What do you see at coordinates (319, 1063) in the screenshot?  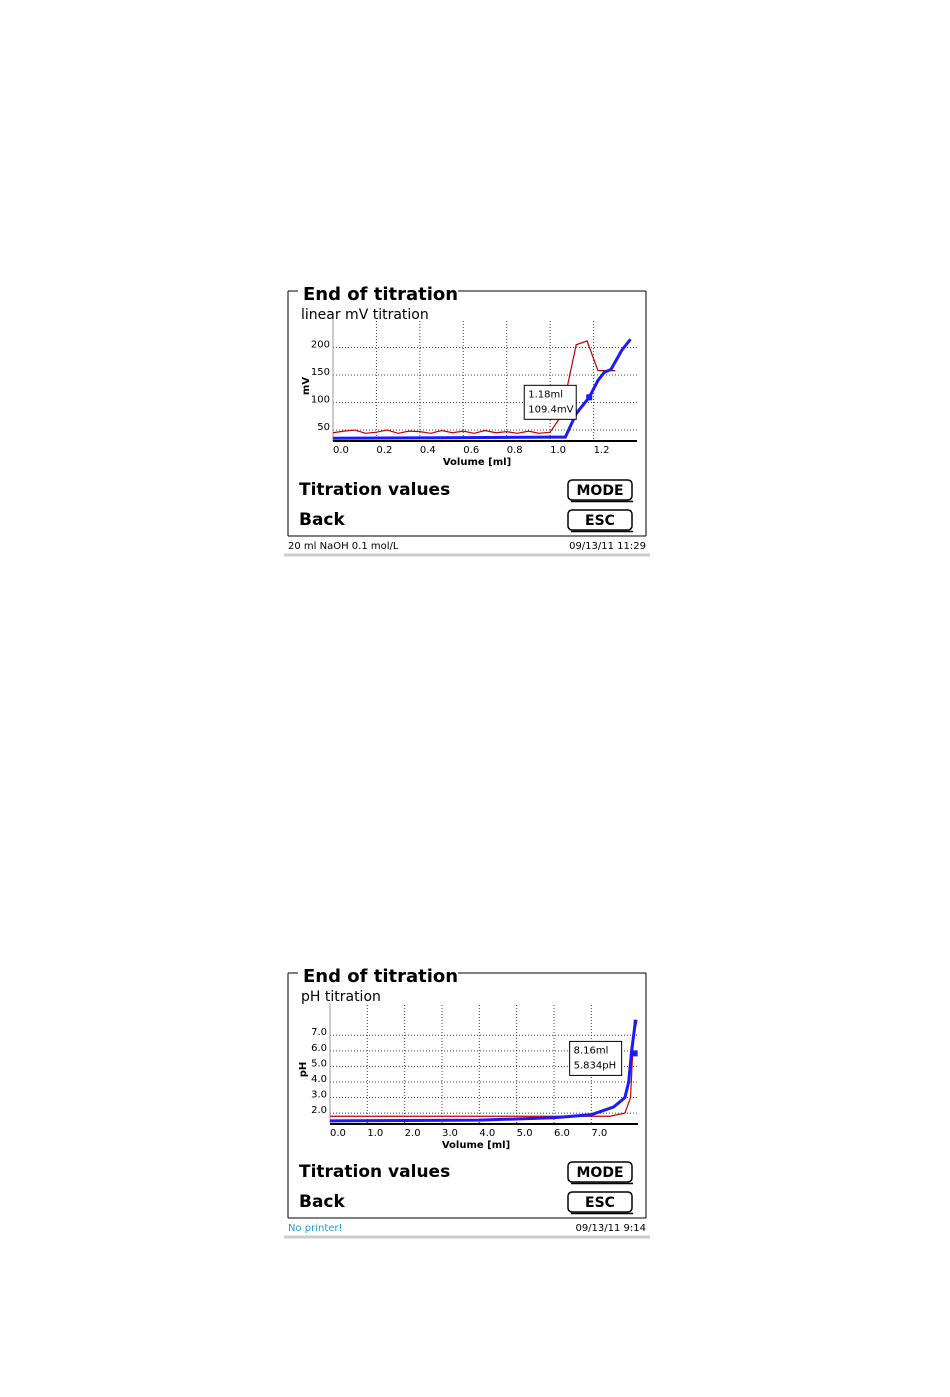 I see `y-tick-label: 5.0` at bounding box center [319, 1063].